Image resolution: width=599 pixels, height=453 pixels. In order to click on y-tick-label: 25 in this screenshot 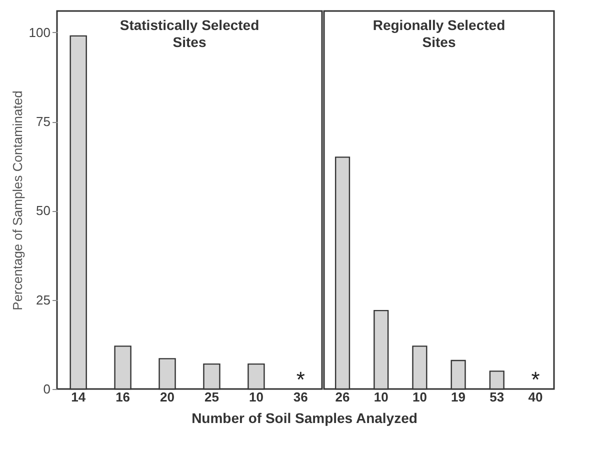, I will do `click(43, 300)`.